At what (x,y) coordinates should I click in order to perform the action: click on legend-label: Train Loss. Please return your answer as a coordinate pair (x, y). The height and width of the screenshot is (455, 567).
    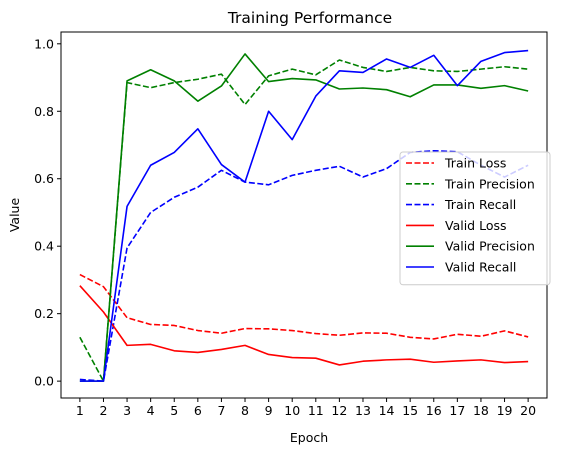
    Looking at the image, I should click on (475, 163).